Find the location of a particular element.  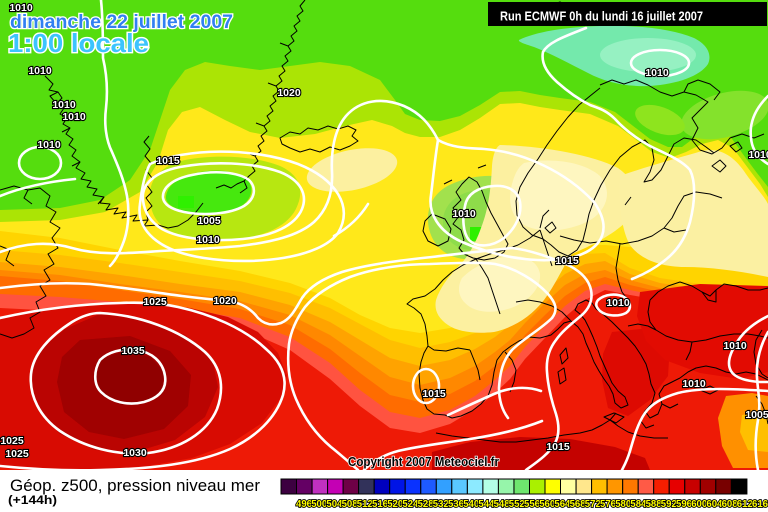

svg-text: 1035 is located at coordinates (133, 351).